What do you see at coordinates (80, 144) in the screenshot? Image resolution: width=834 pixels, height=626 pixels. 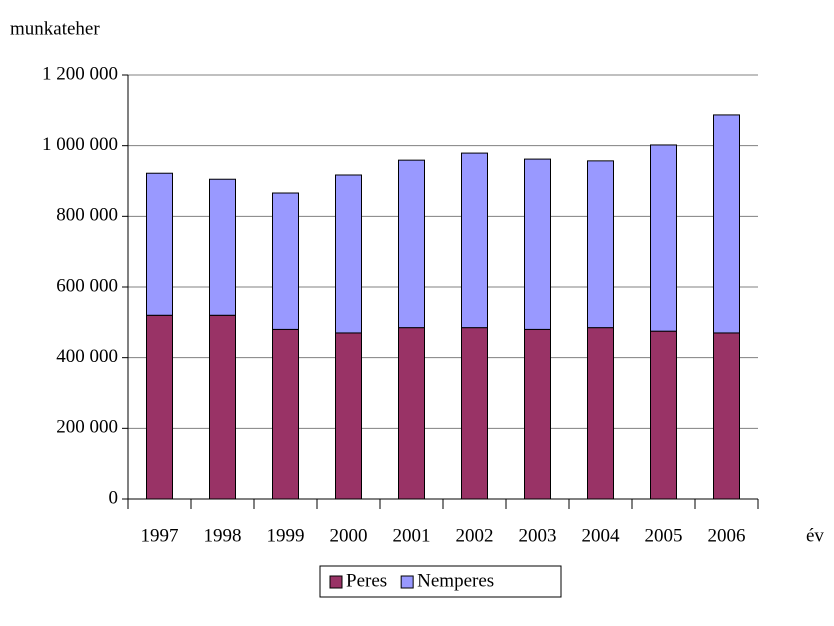 I see `y-tick-label: 1 000 000` at bounding box center [80, 144].